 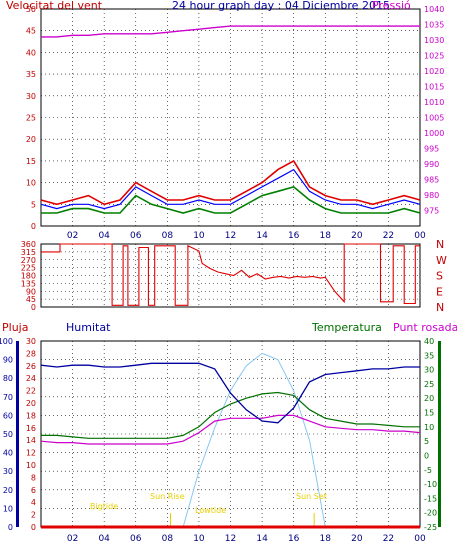 I want to click on x-tick-label: 08, so click(x=168, y=236).